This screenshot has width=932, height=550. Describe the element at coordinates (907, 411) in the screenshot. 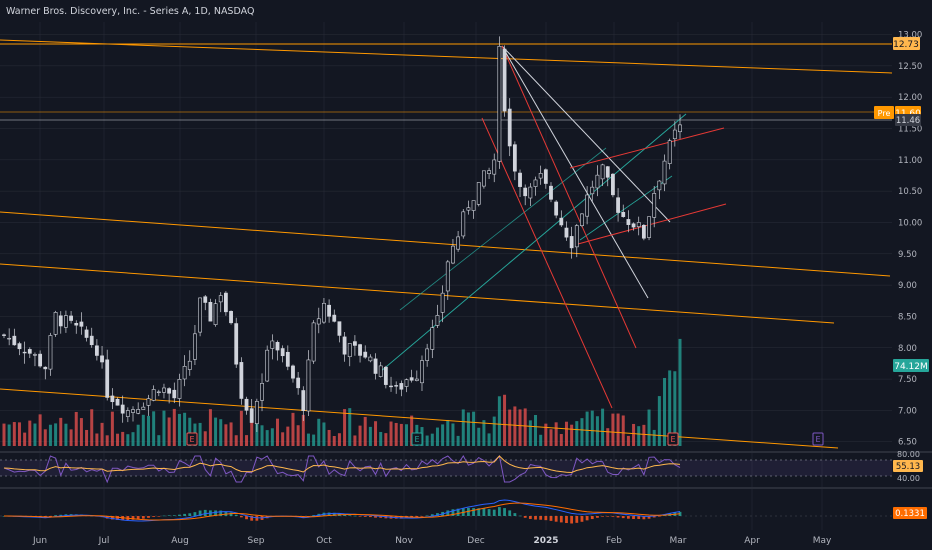

I see `price-tick-label: 7.00` at that location.